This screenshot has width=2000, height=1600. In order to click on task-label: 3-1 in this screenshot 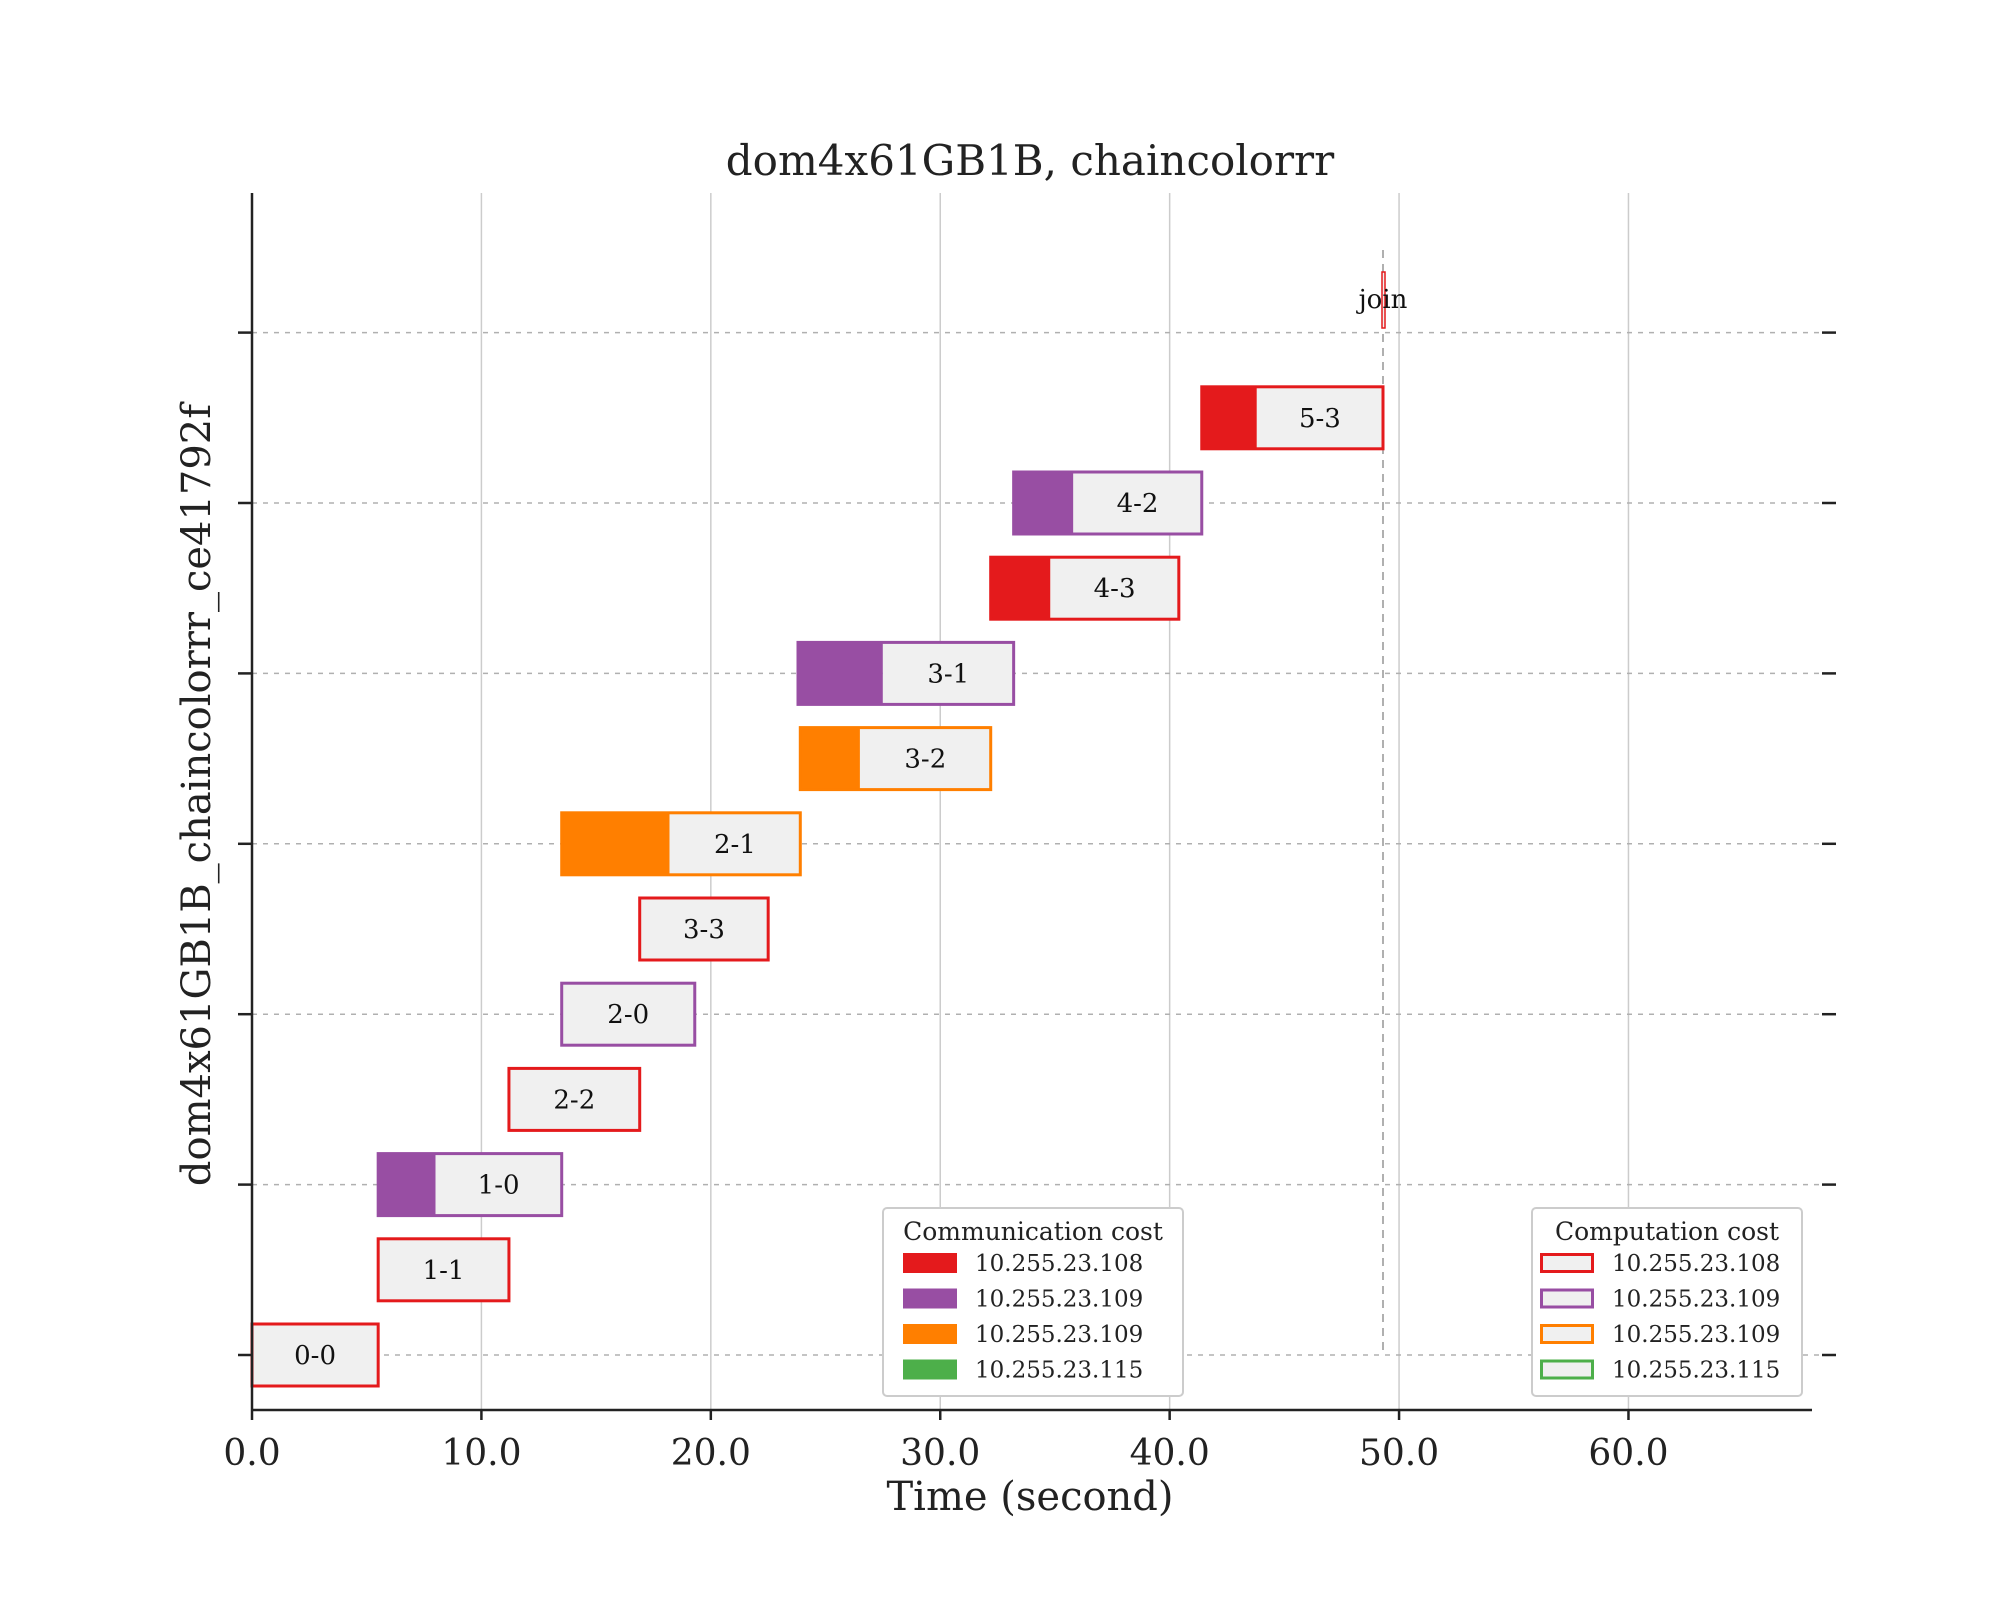, I will do `click(948, 674)`.